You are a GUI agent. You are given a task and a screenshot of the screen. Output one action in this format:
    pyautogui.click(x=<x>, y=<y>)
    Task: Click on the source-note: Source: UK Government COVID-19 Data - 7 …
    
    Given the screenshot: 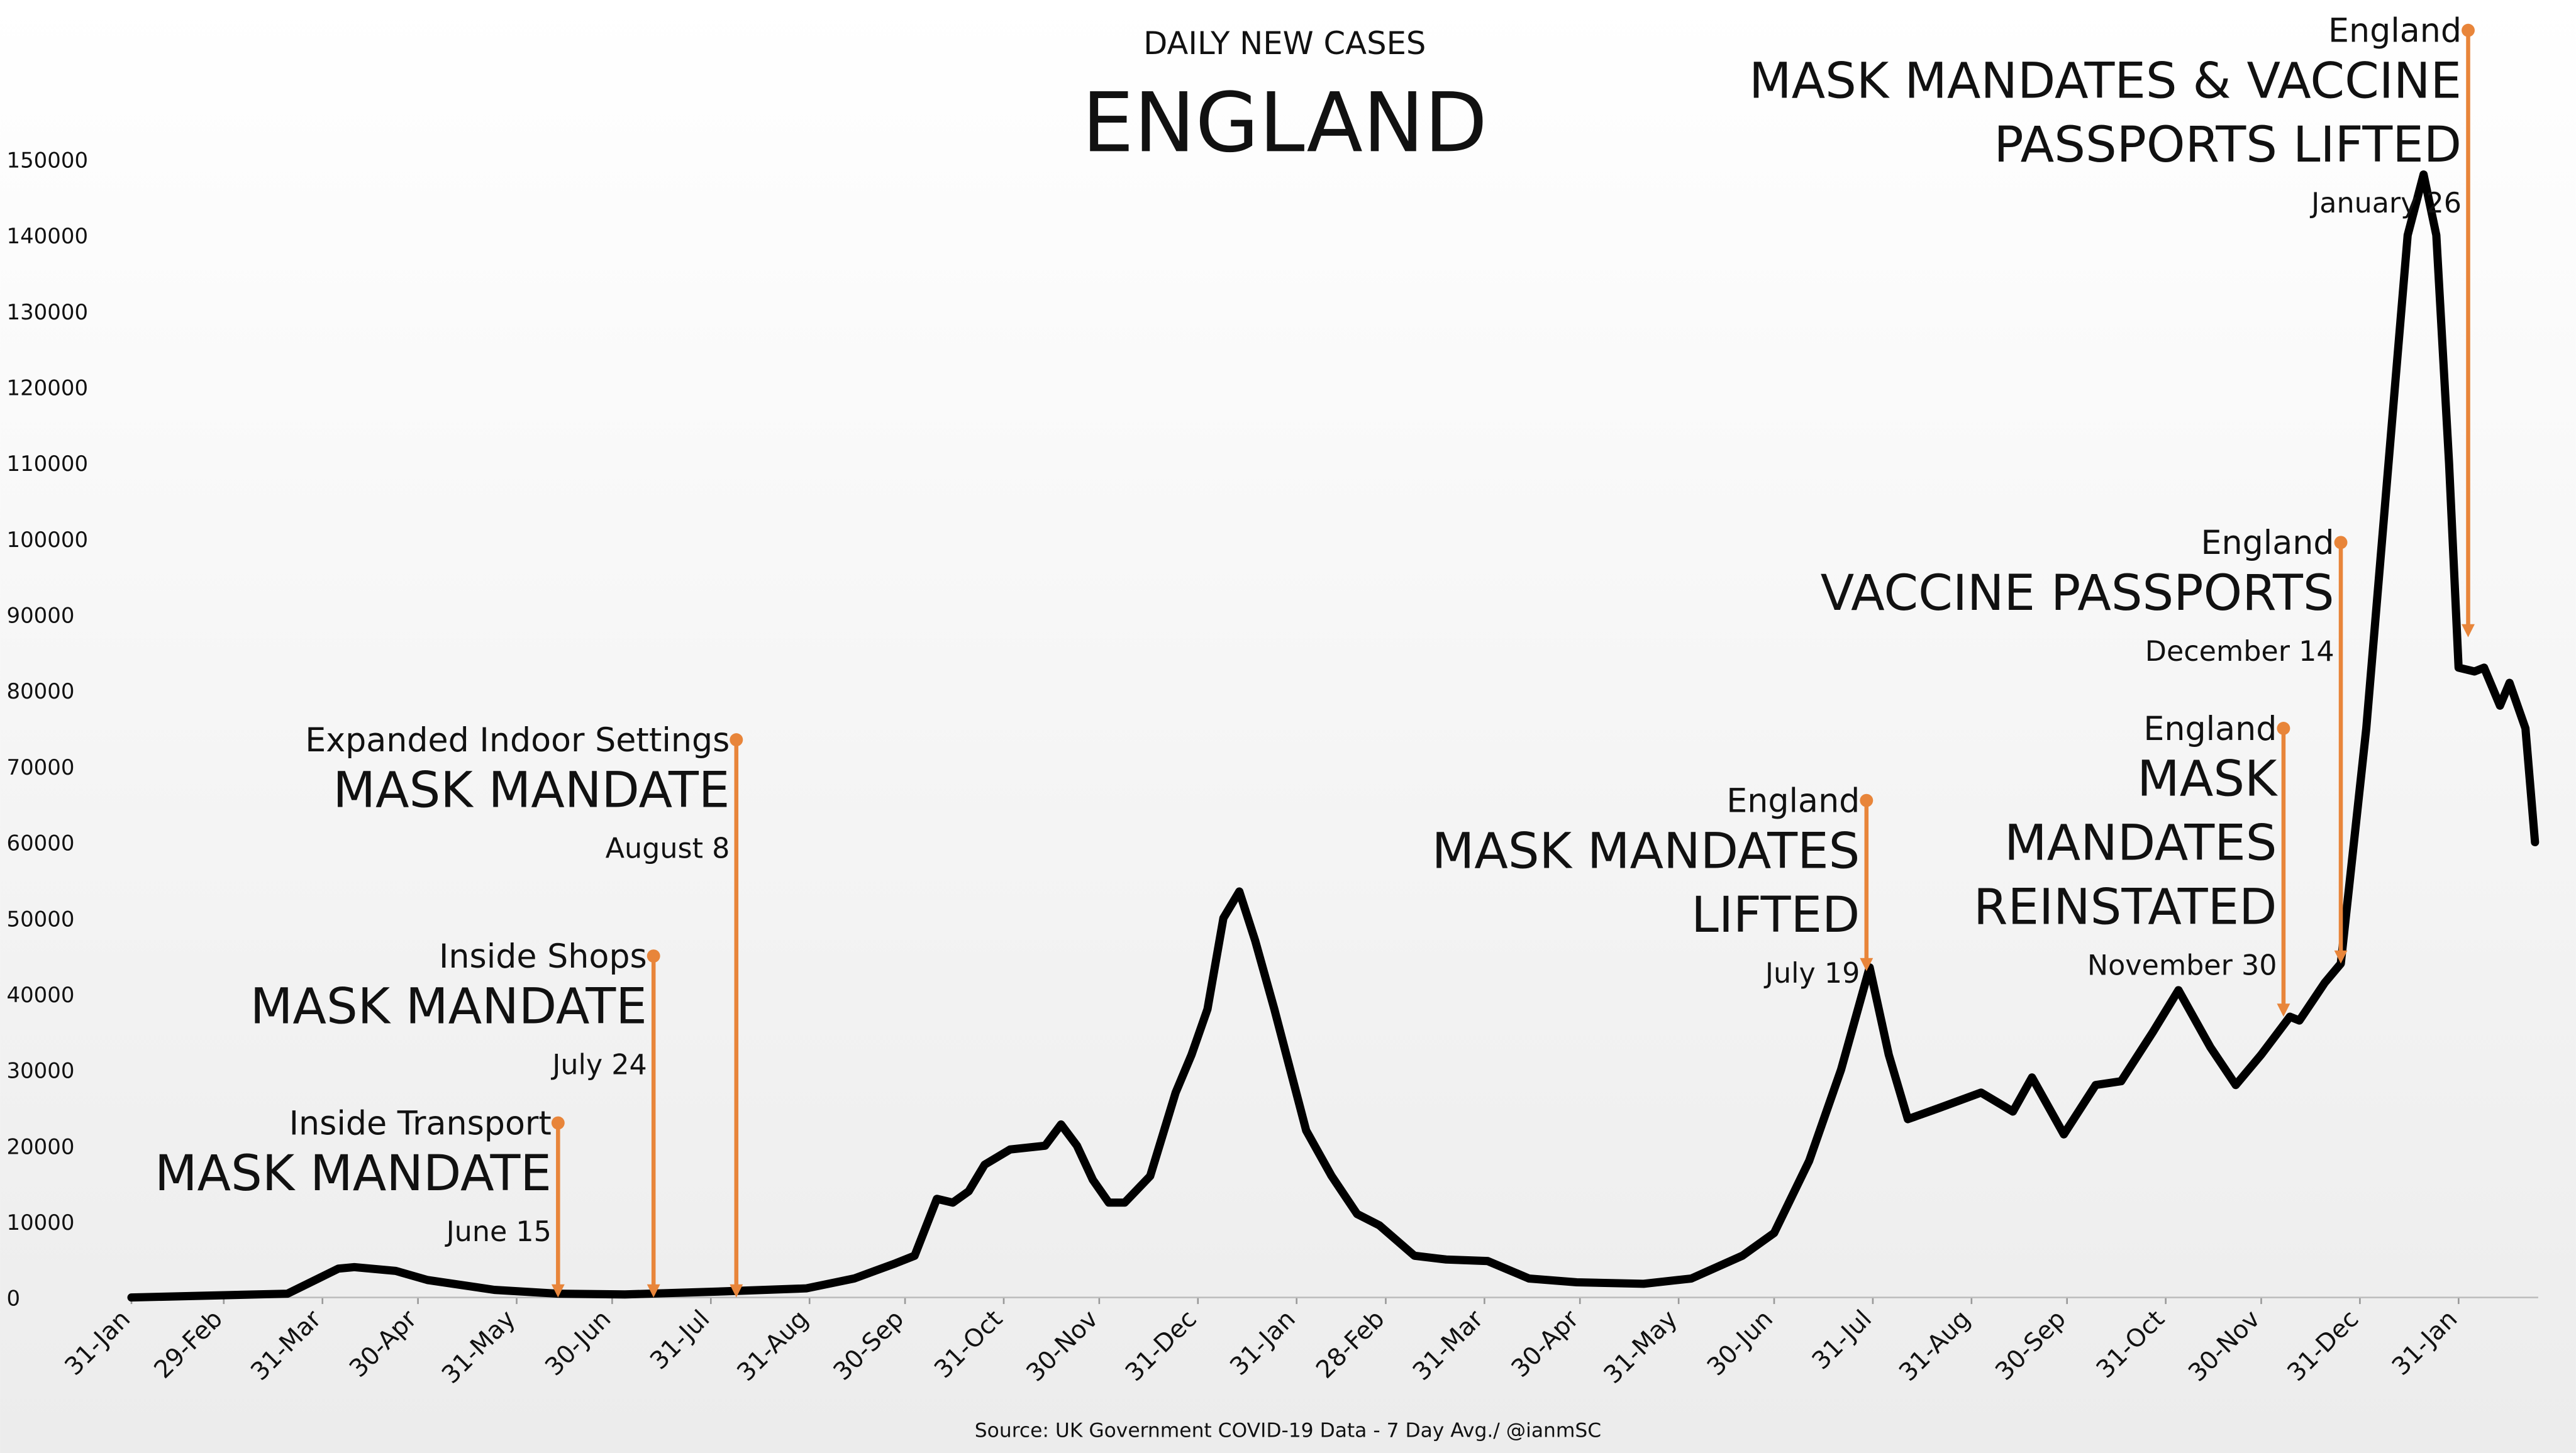 What is the action you would take?
    pyautogui.click(x=1288, y=1431)
    